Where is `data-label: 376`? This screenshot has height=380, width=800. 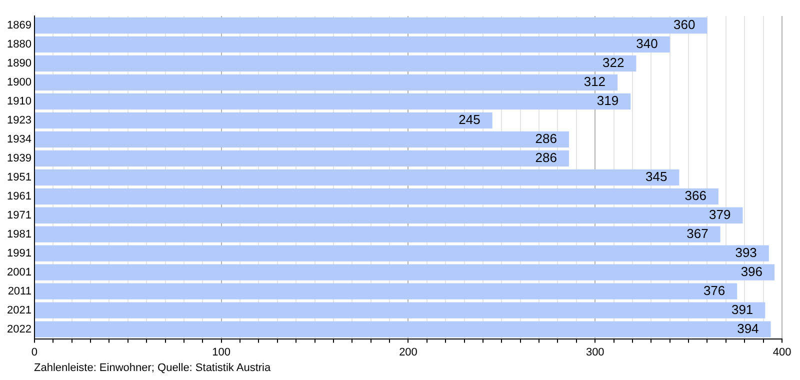 data-label: 376 is located at coordinates (714, 290).